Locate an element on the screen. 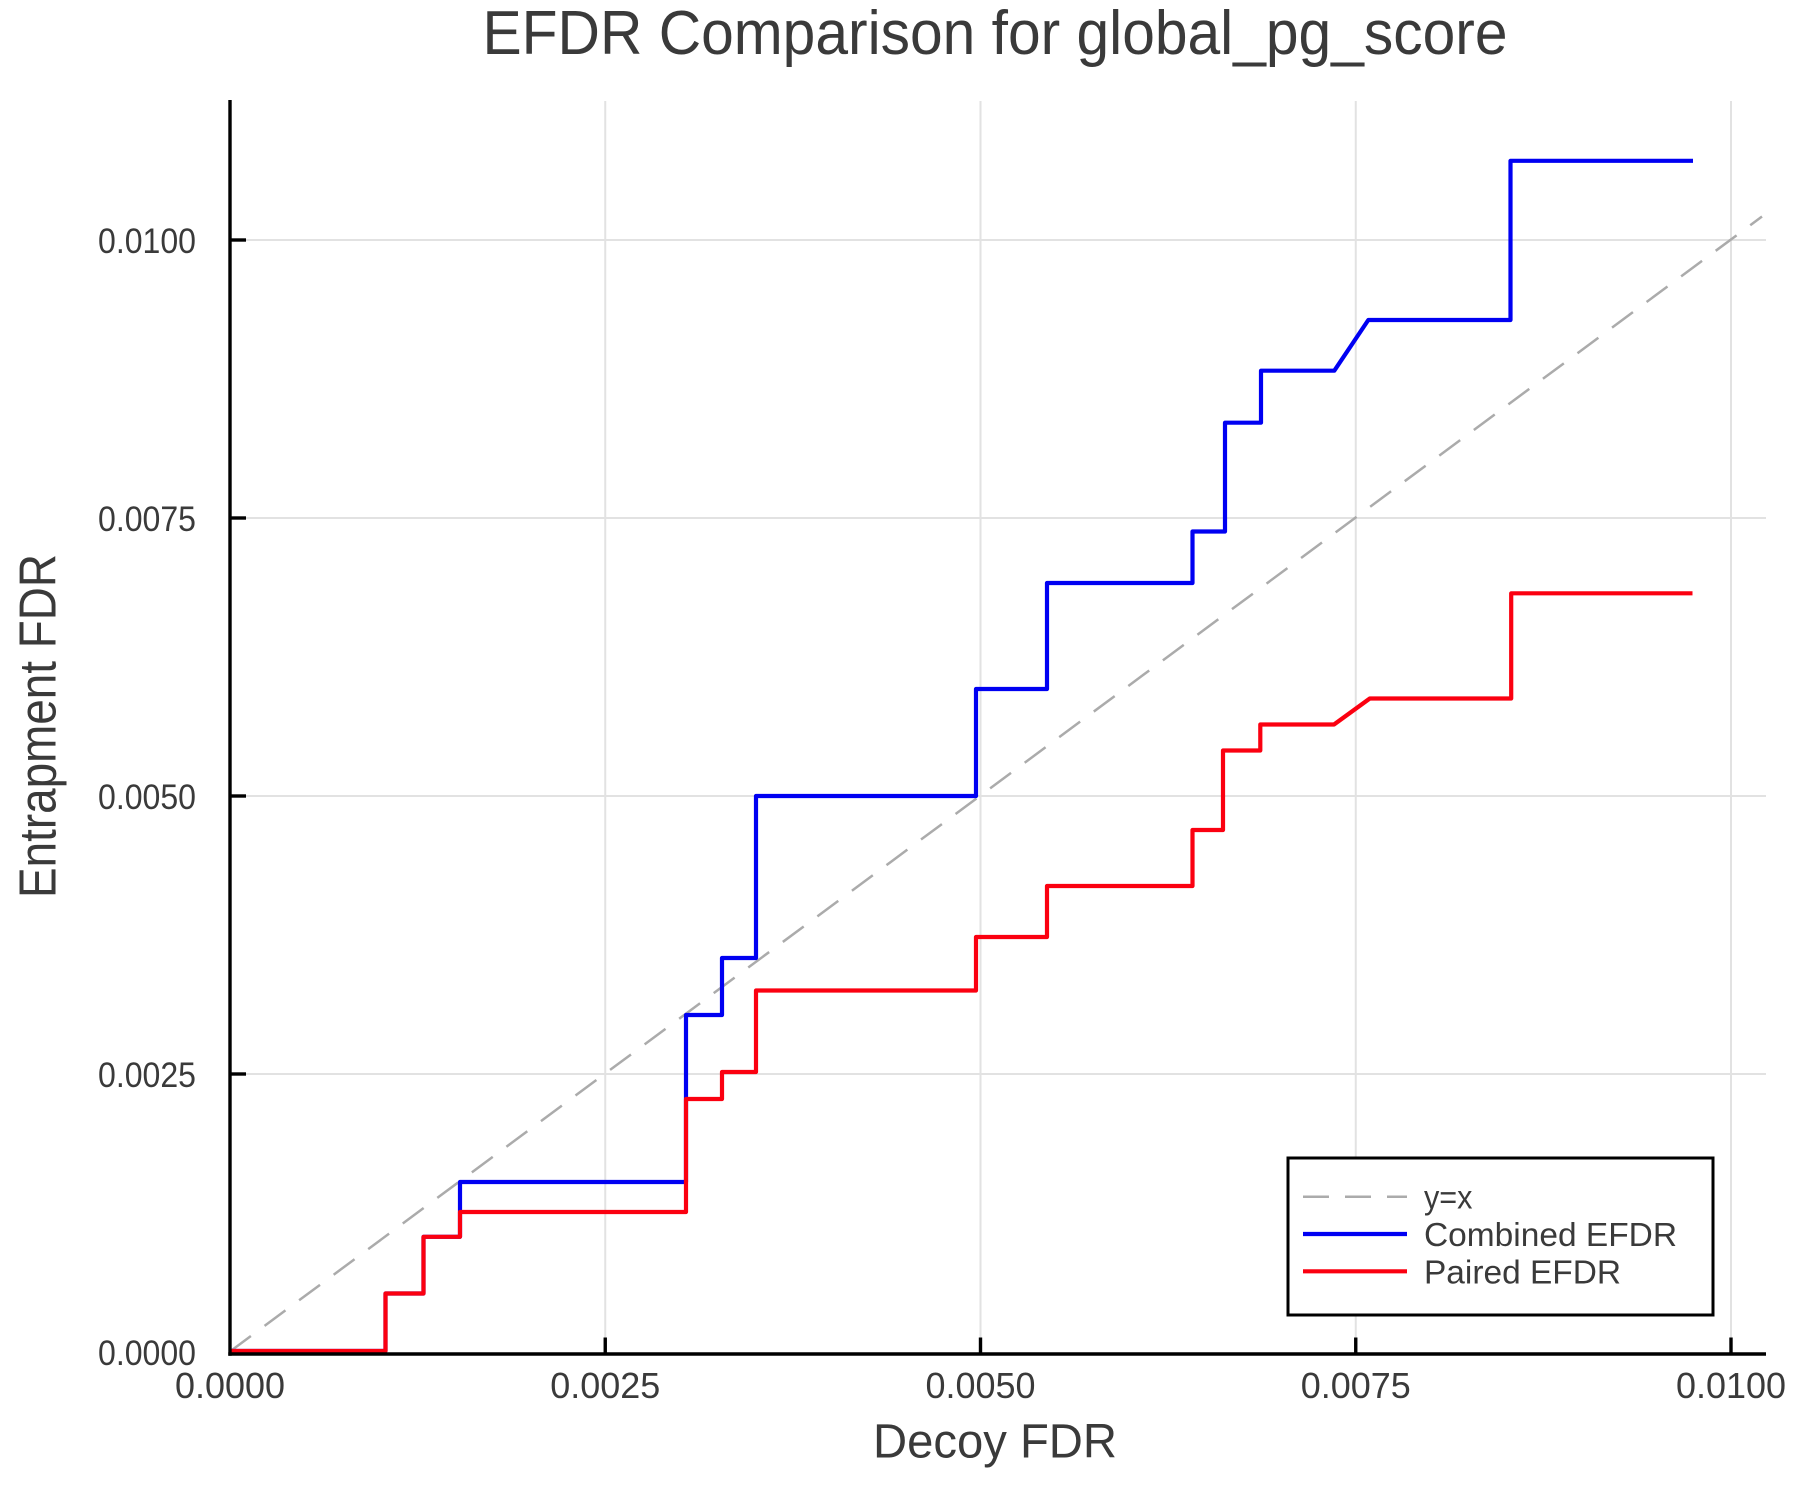  svg-text: Combined EFDR is located at coordinates (1550, 1234).